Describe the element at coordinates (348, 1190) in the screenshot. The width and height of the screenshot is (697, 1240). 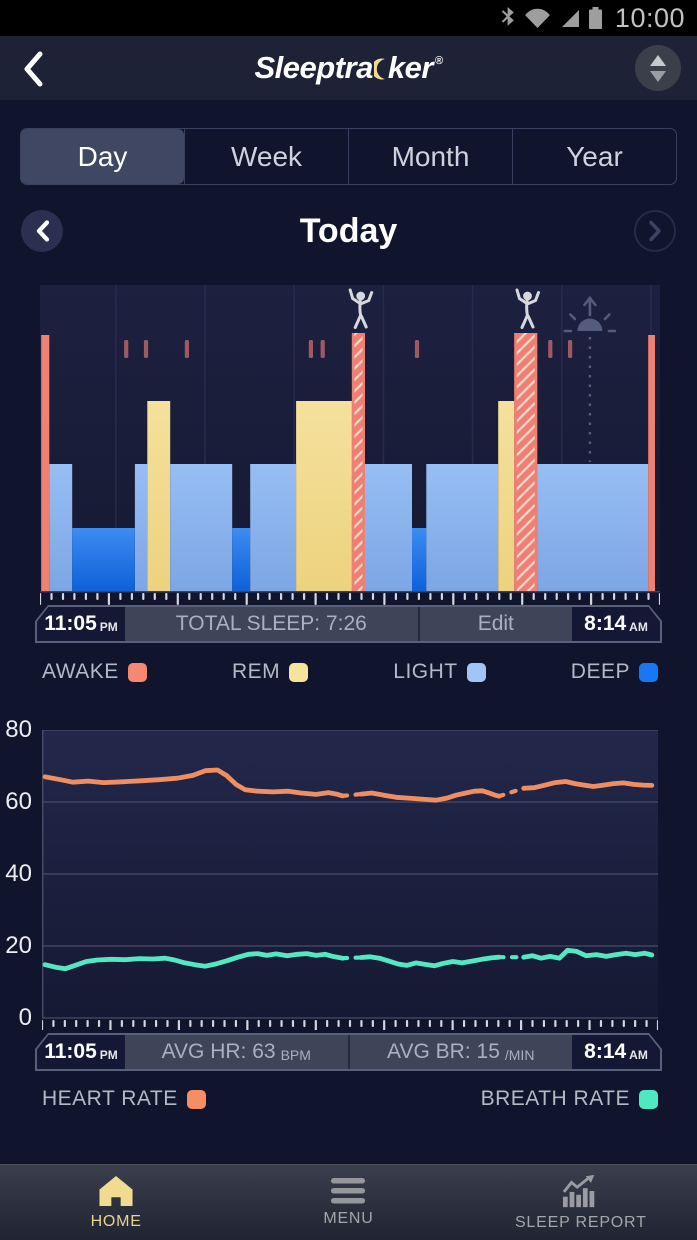
I see `menu-icon` at that location.